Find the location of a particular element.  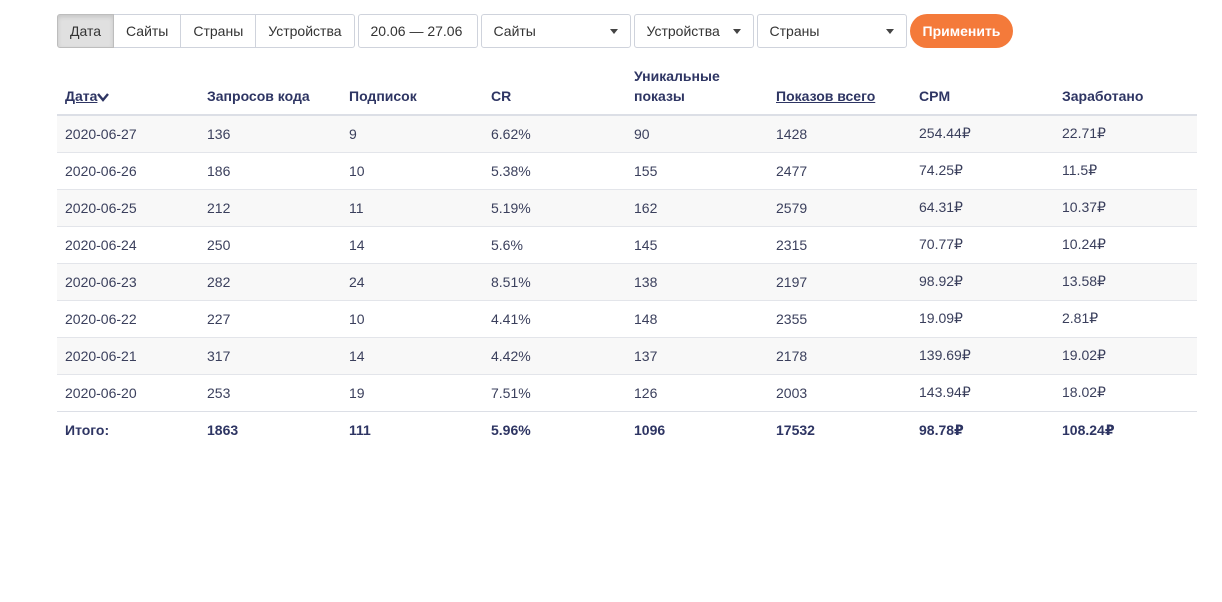

date-header-label: Дата is located at coordinates (81, 96).